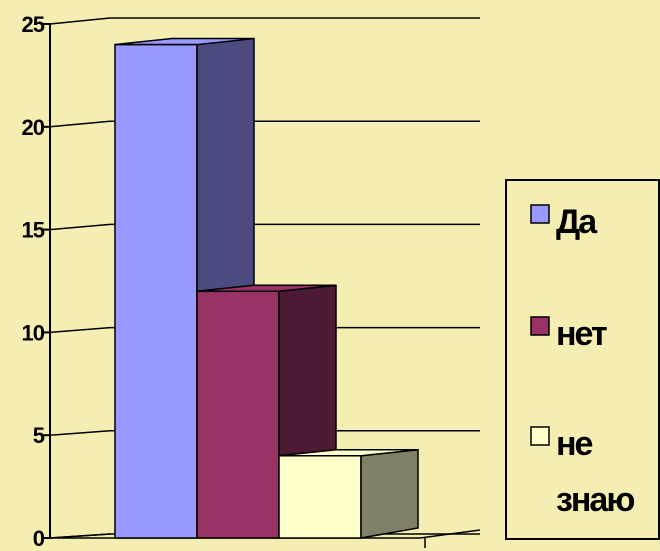  What do you see at coordinates (33, 24) in the screenshot?
I see `y-tick-label: 25` at bounding box center [33, 24].